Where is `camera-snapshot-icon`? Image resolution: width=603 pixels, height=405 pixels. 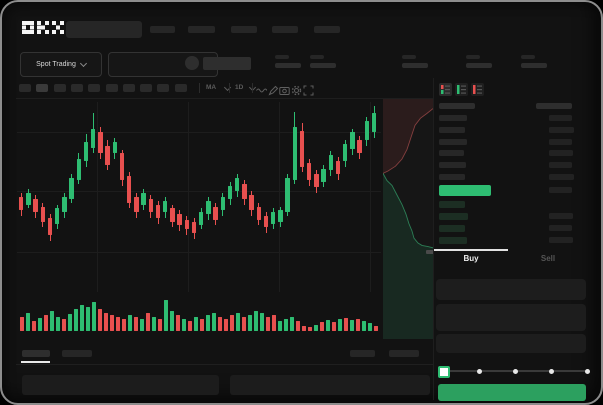 camera-snapshot-icon is located at coordinates (284, 89).